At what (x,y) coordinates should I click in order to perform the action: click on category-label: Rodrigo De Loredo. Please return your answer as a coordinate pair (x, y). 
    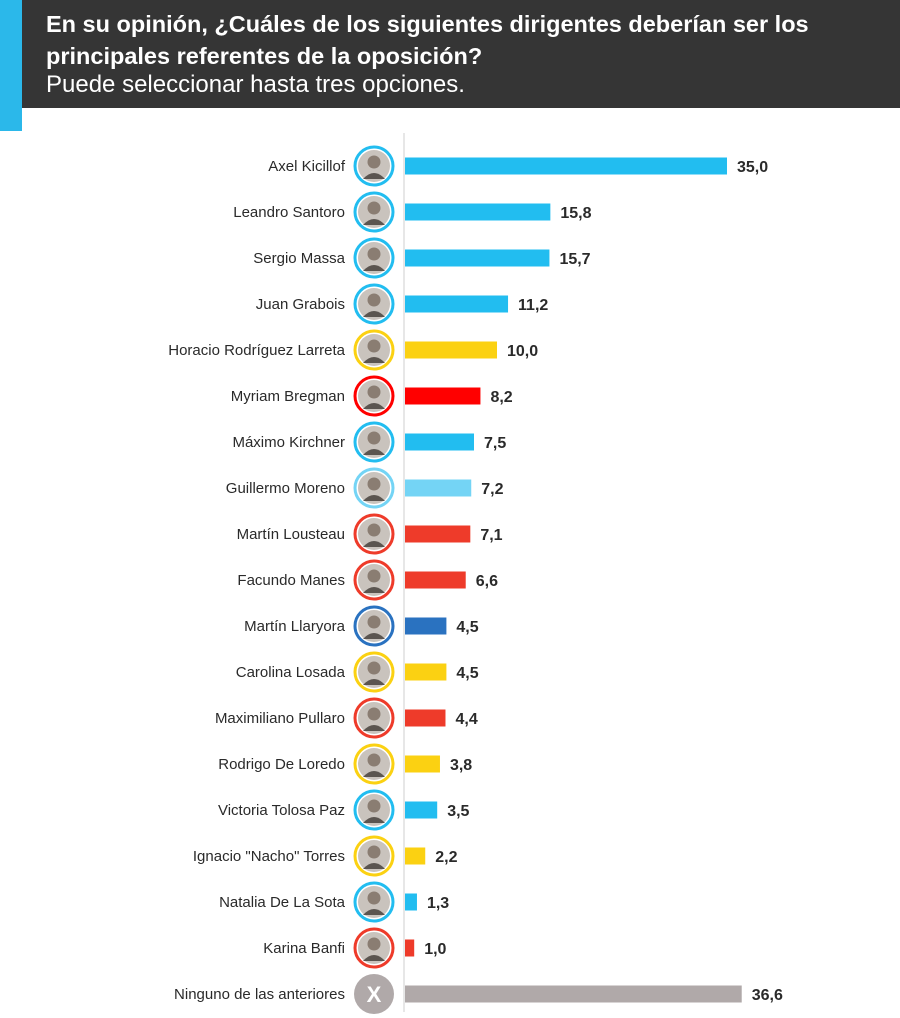
    Looking at the image, I should click on (281, 764).